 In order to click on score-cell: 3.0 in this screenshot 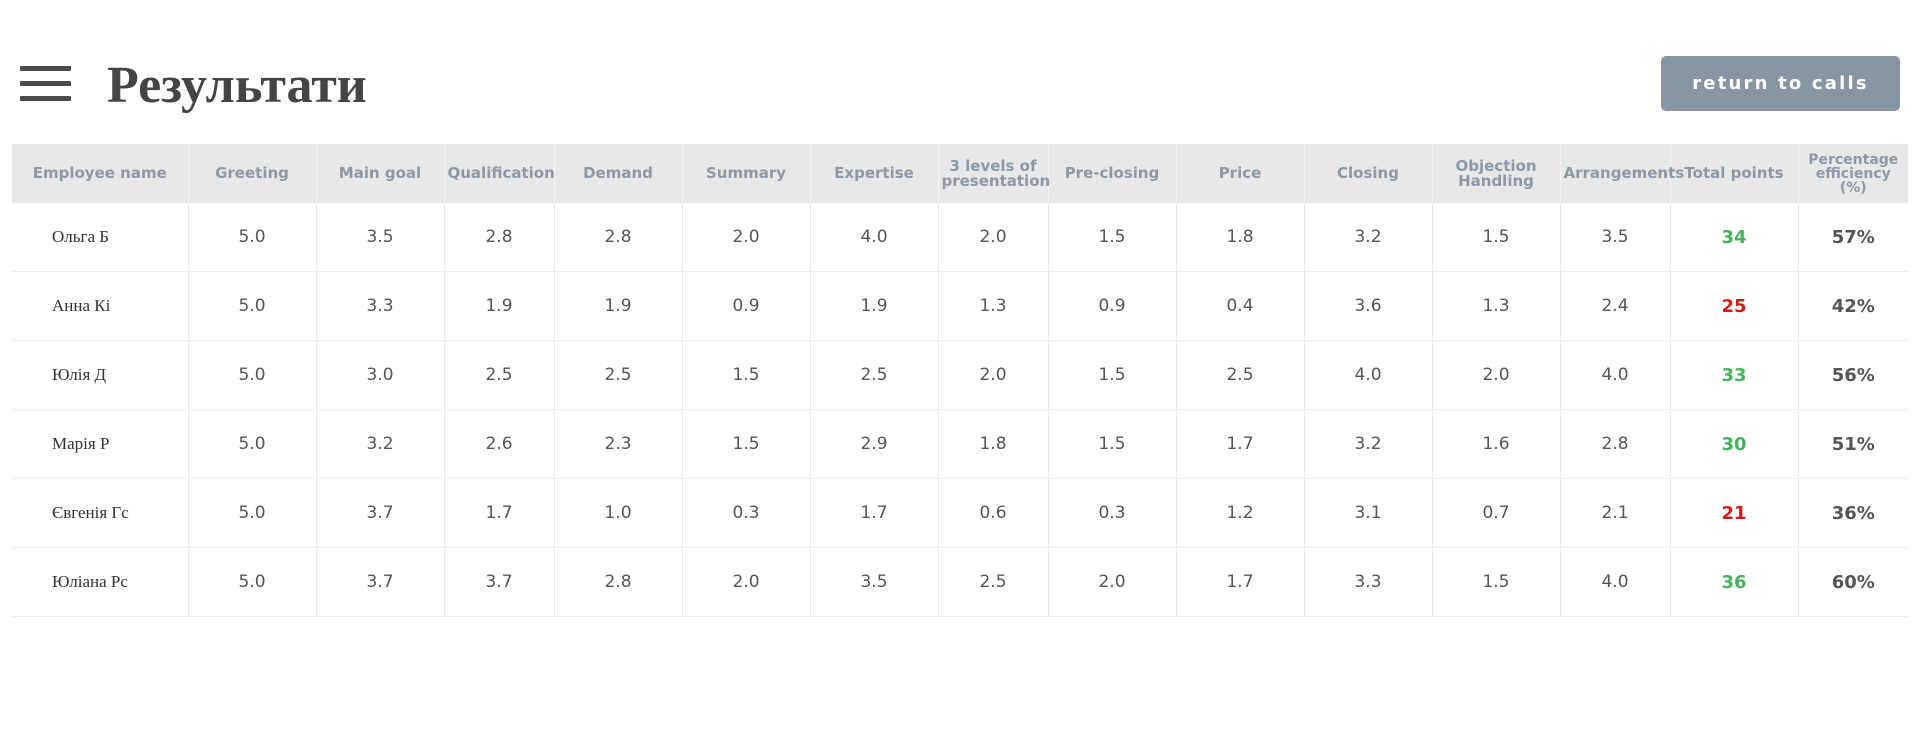, I will do `click(380, 375)`.